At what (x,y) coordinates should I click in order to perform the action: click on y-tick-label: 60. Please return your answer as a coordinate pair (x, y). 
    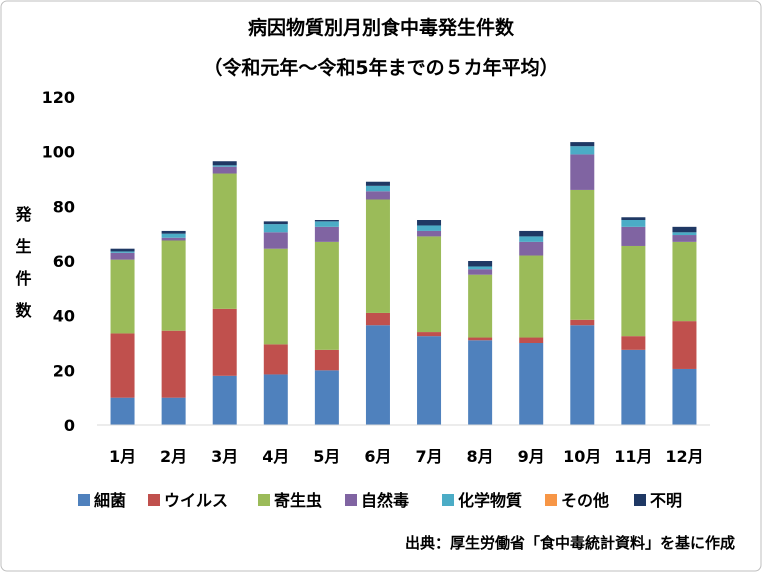
    Looking at the image, I should click on (64, 261).